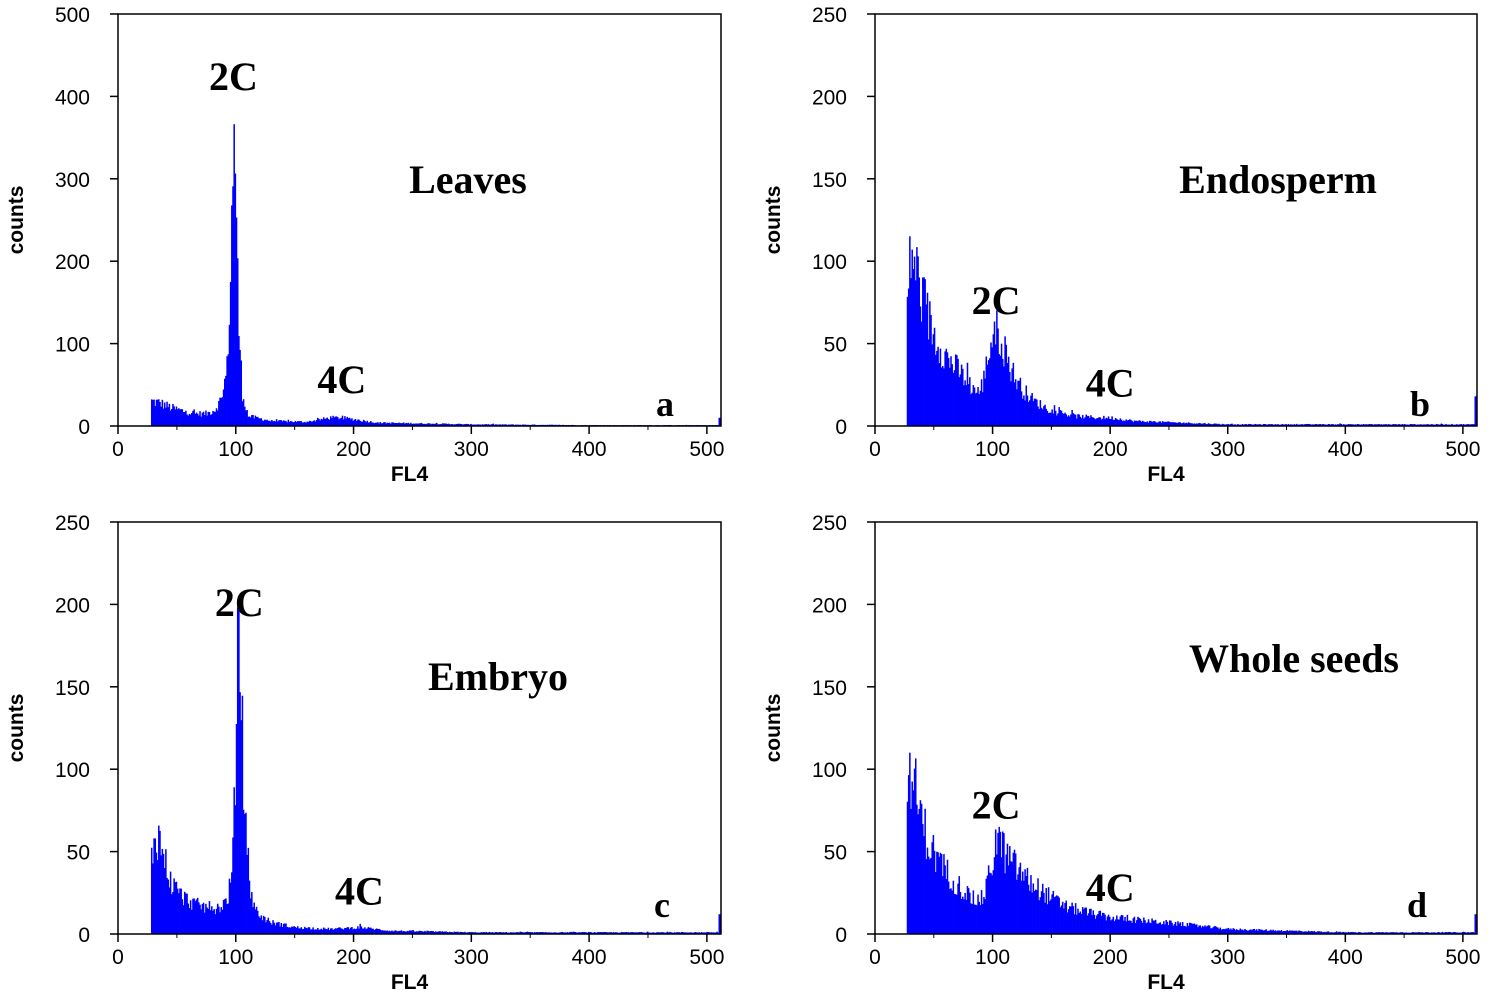 This screenshot has height=995, width=1498. Describe the element at coordinates (72, 262) in the screenshot. I see `y-tick-label: 200` at that location.